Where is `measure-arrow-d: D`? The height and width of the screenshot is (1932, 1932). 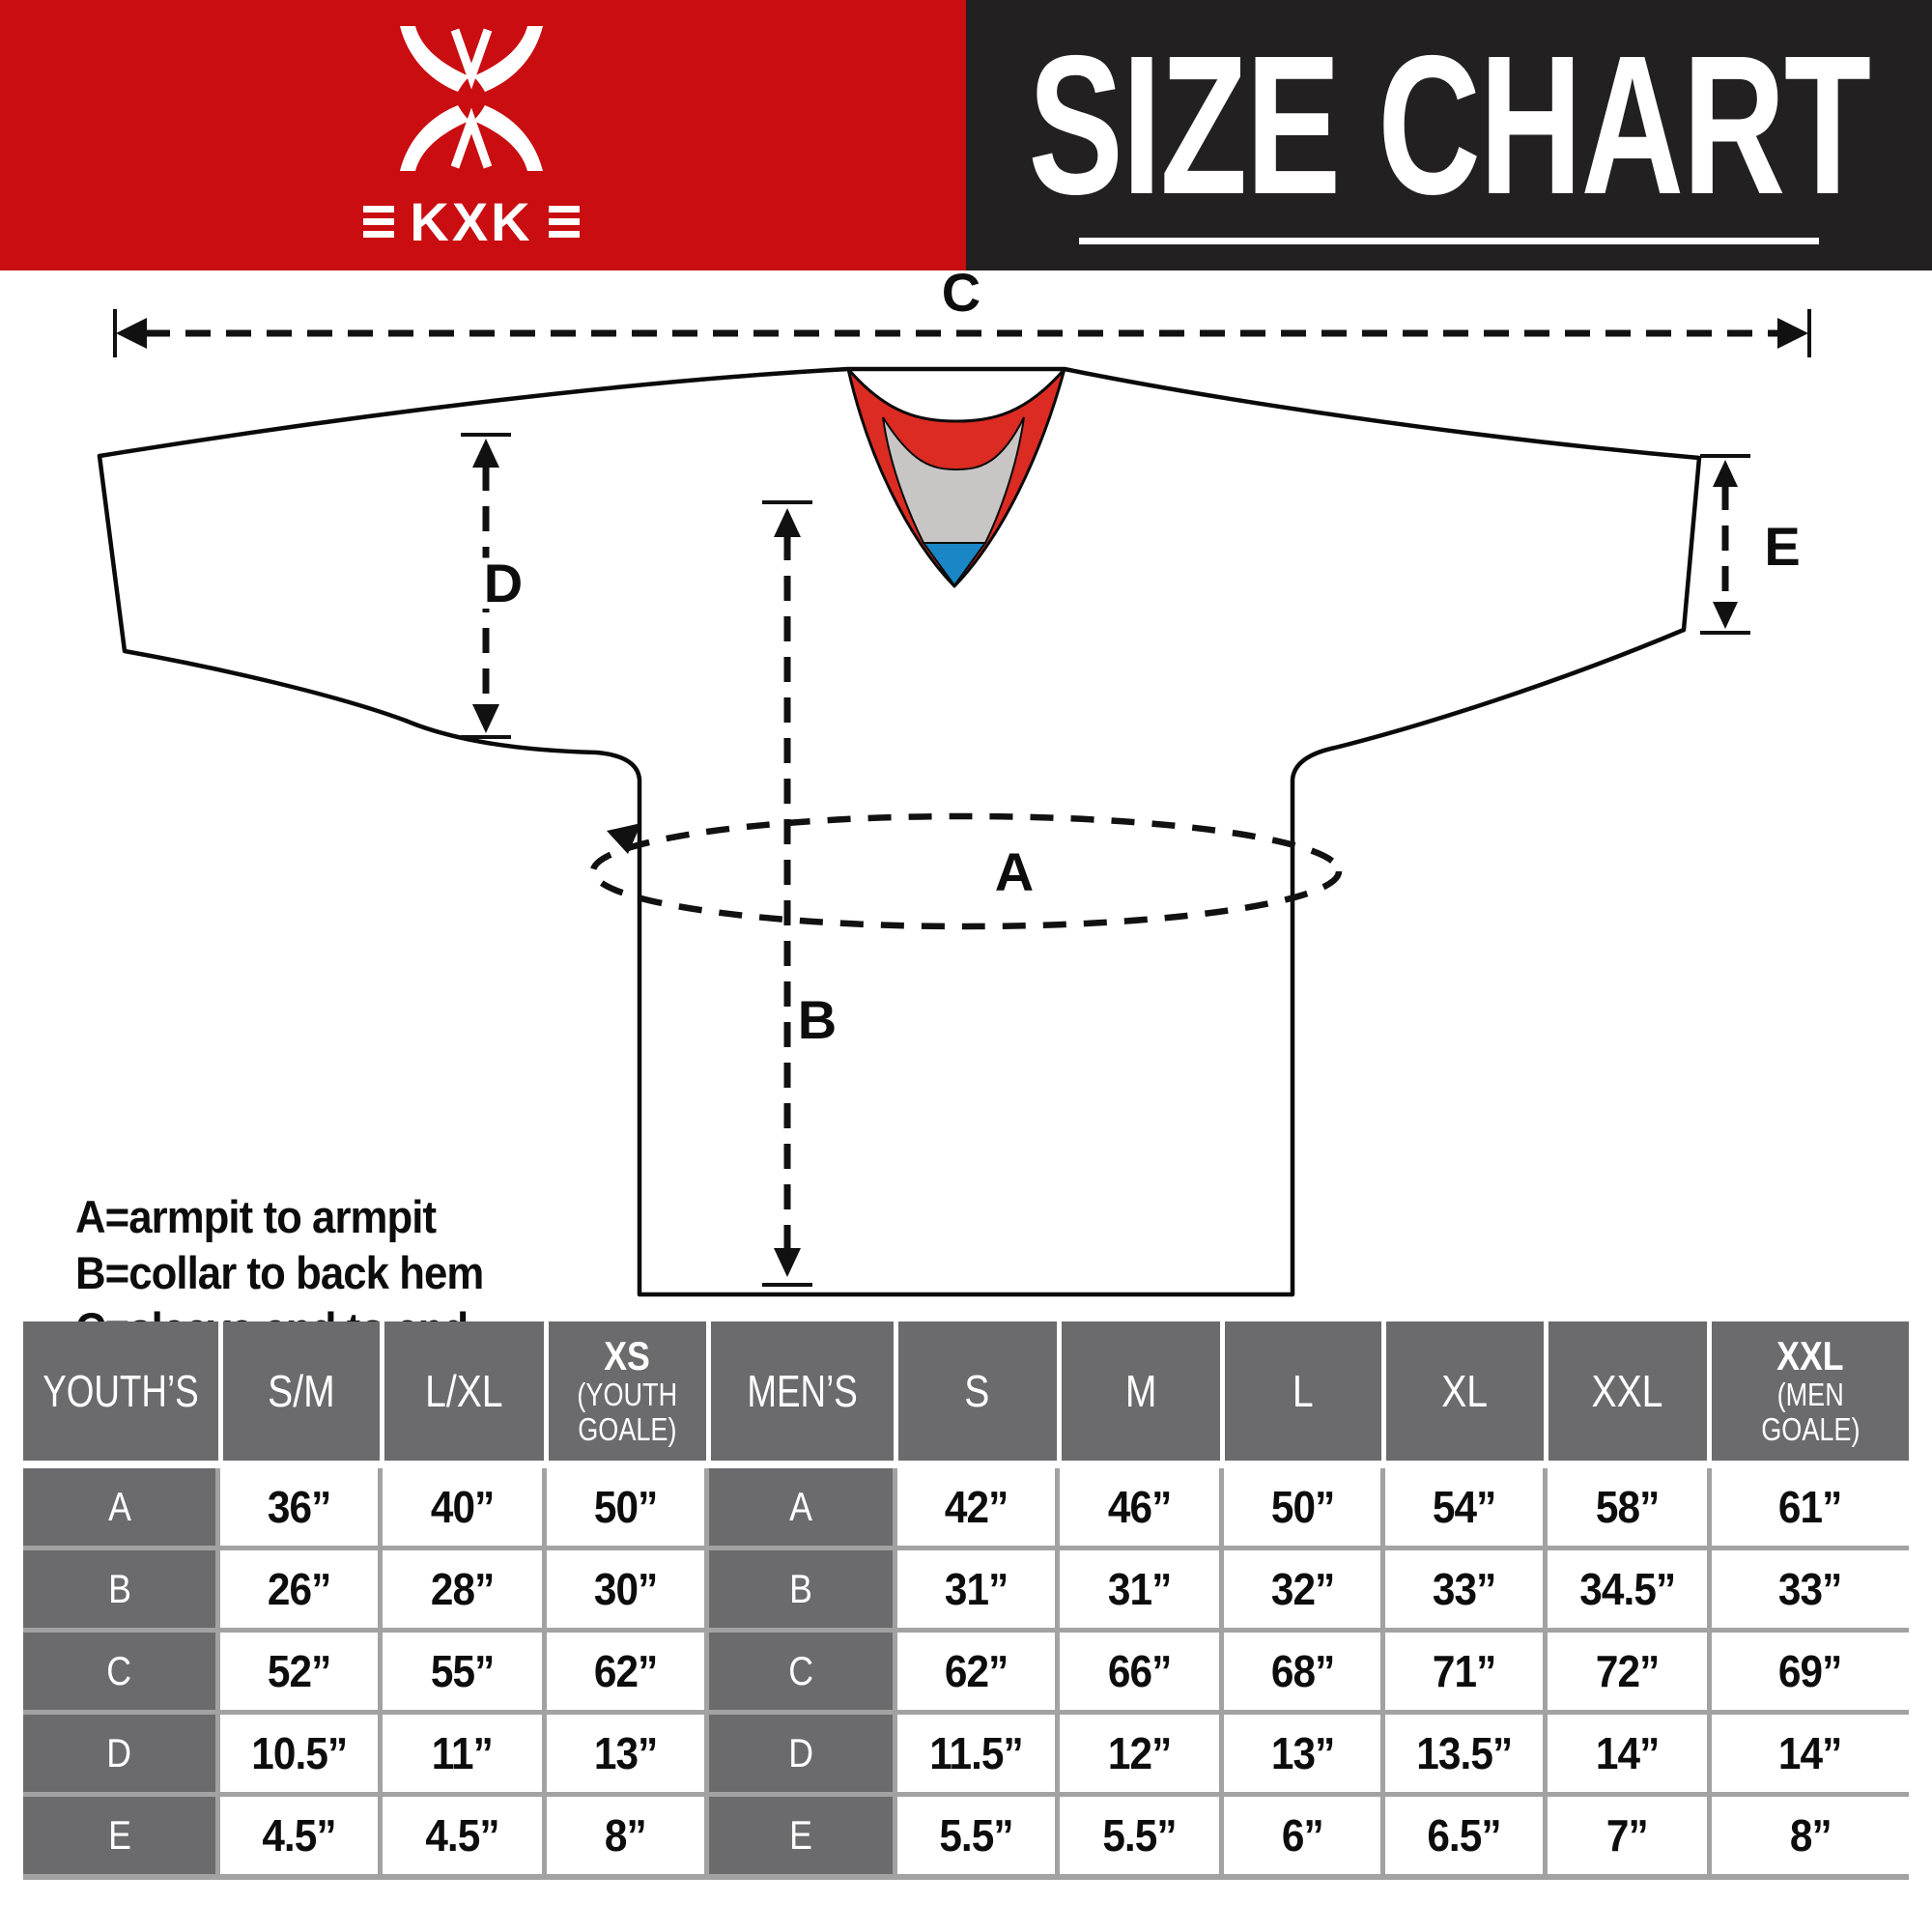
measure-arrow-d: D is located at coordinates (495, 586).